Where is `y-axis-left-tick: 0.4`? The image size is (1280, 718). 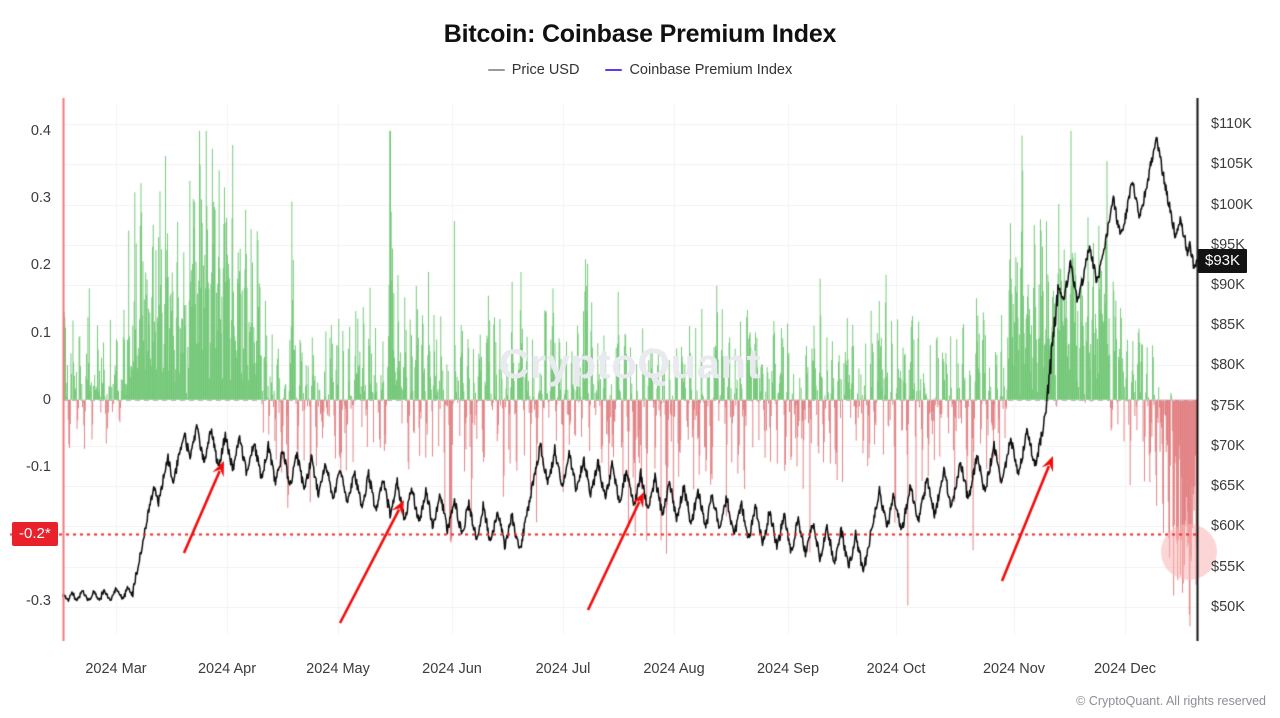
y-axis-left-tick: 0.4 is located at coordinates (40, 130).